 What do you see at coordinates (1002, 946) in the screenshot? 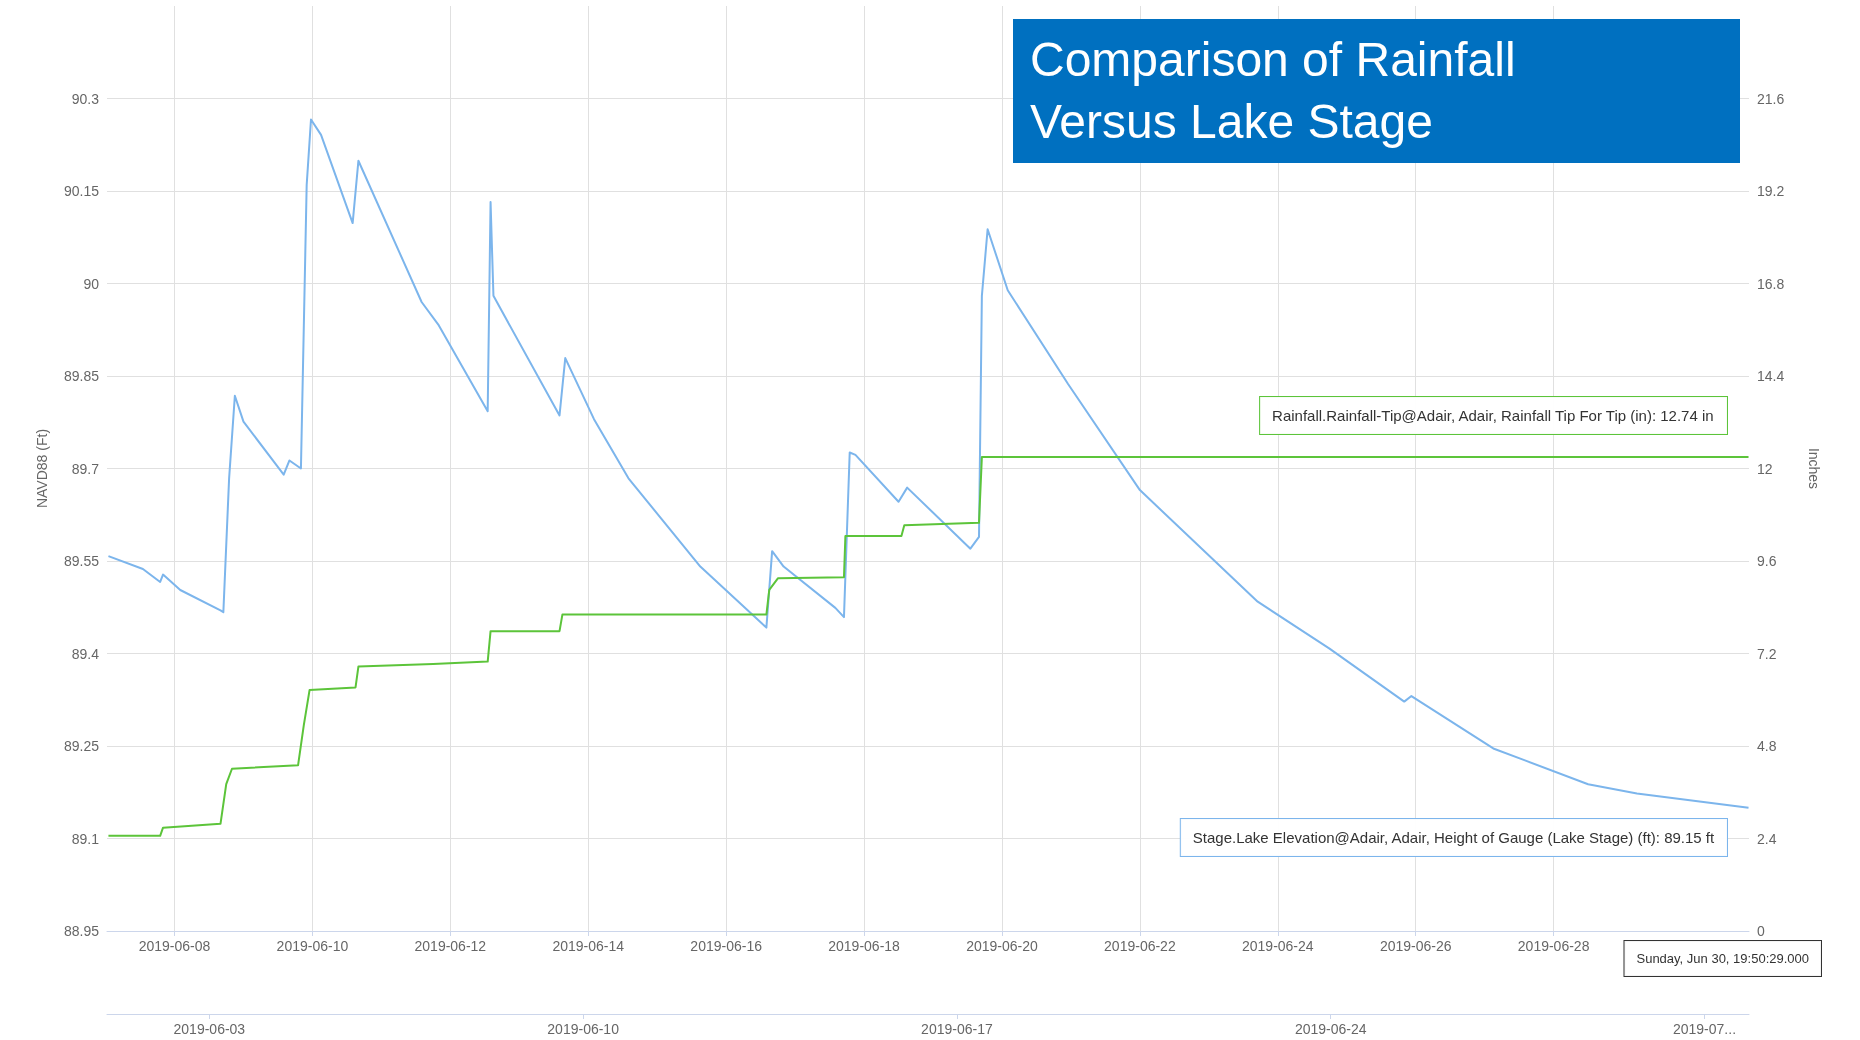
I see `x-tick-label: 2019-06-20` at bounding box center [1002, 946].